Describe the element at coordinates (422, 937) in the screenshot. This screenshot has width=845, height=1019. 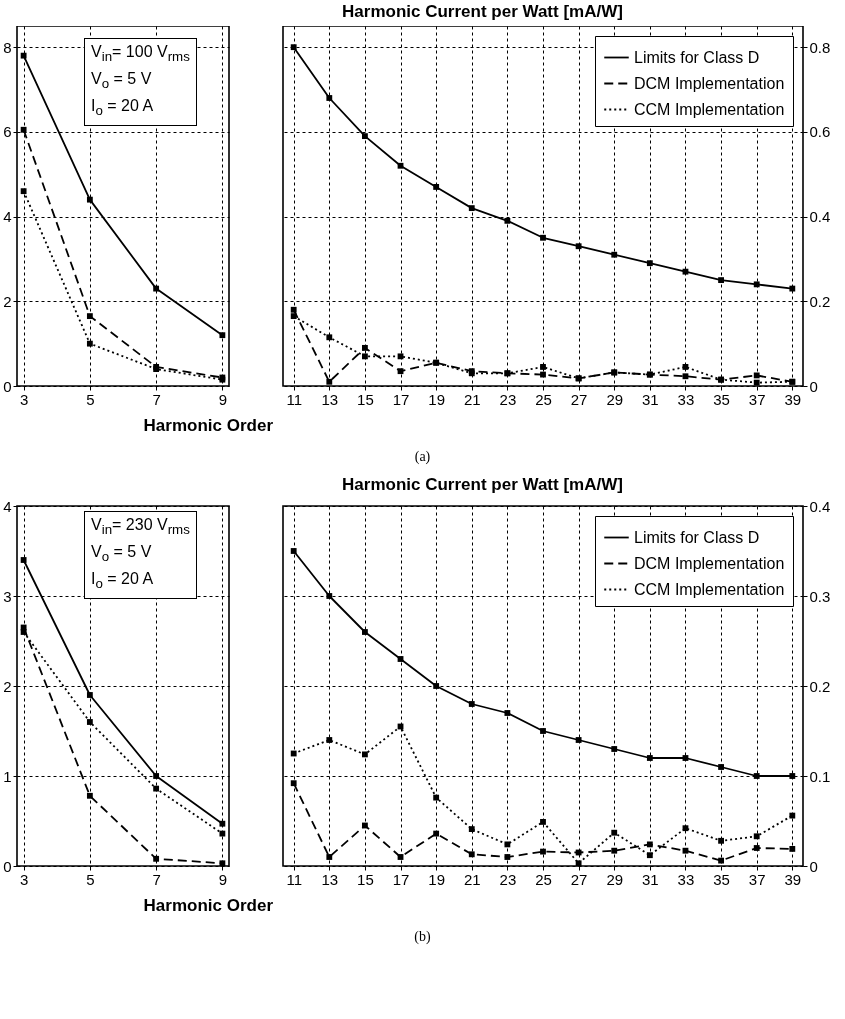
I see `text: (b)` at that location.